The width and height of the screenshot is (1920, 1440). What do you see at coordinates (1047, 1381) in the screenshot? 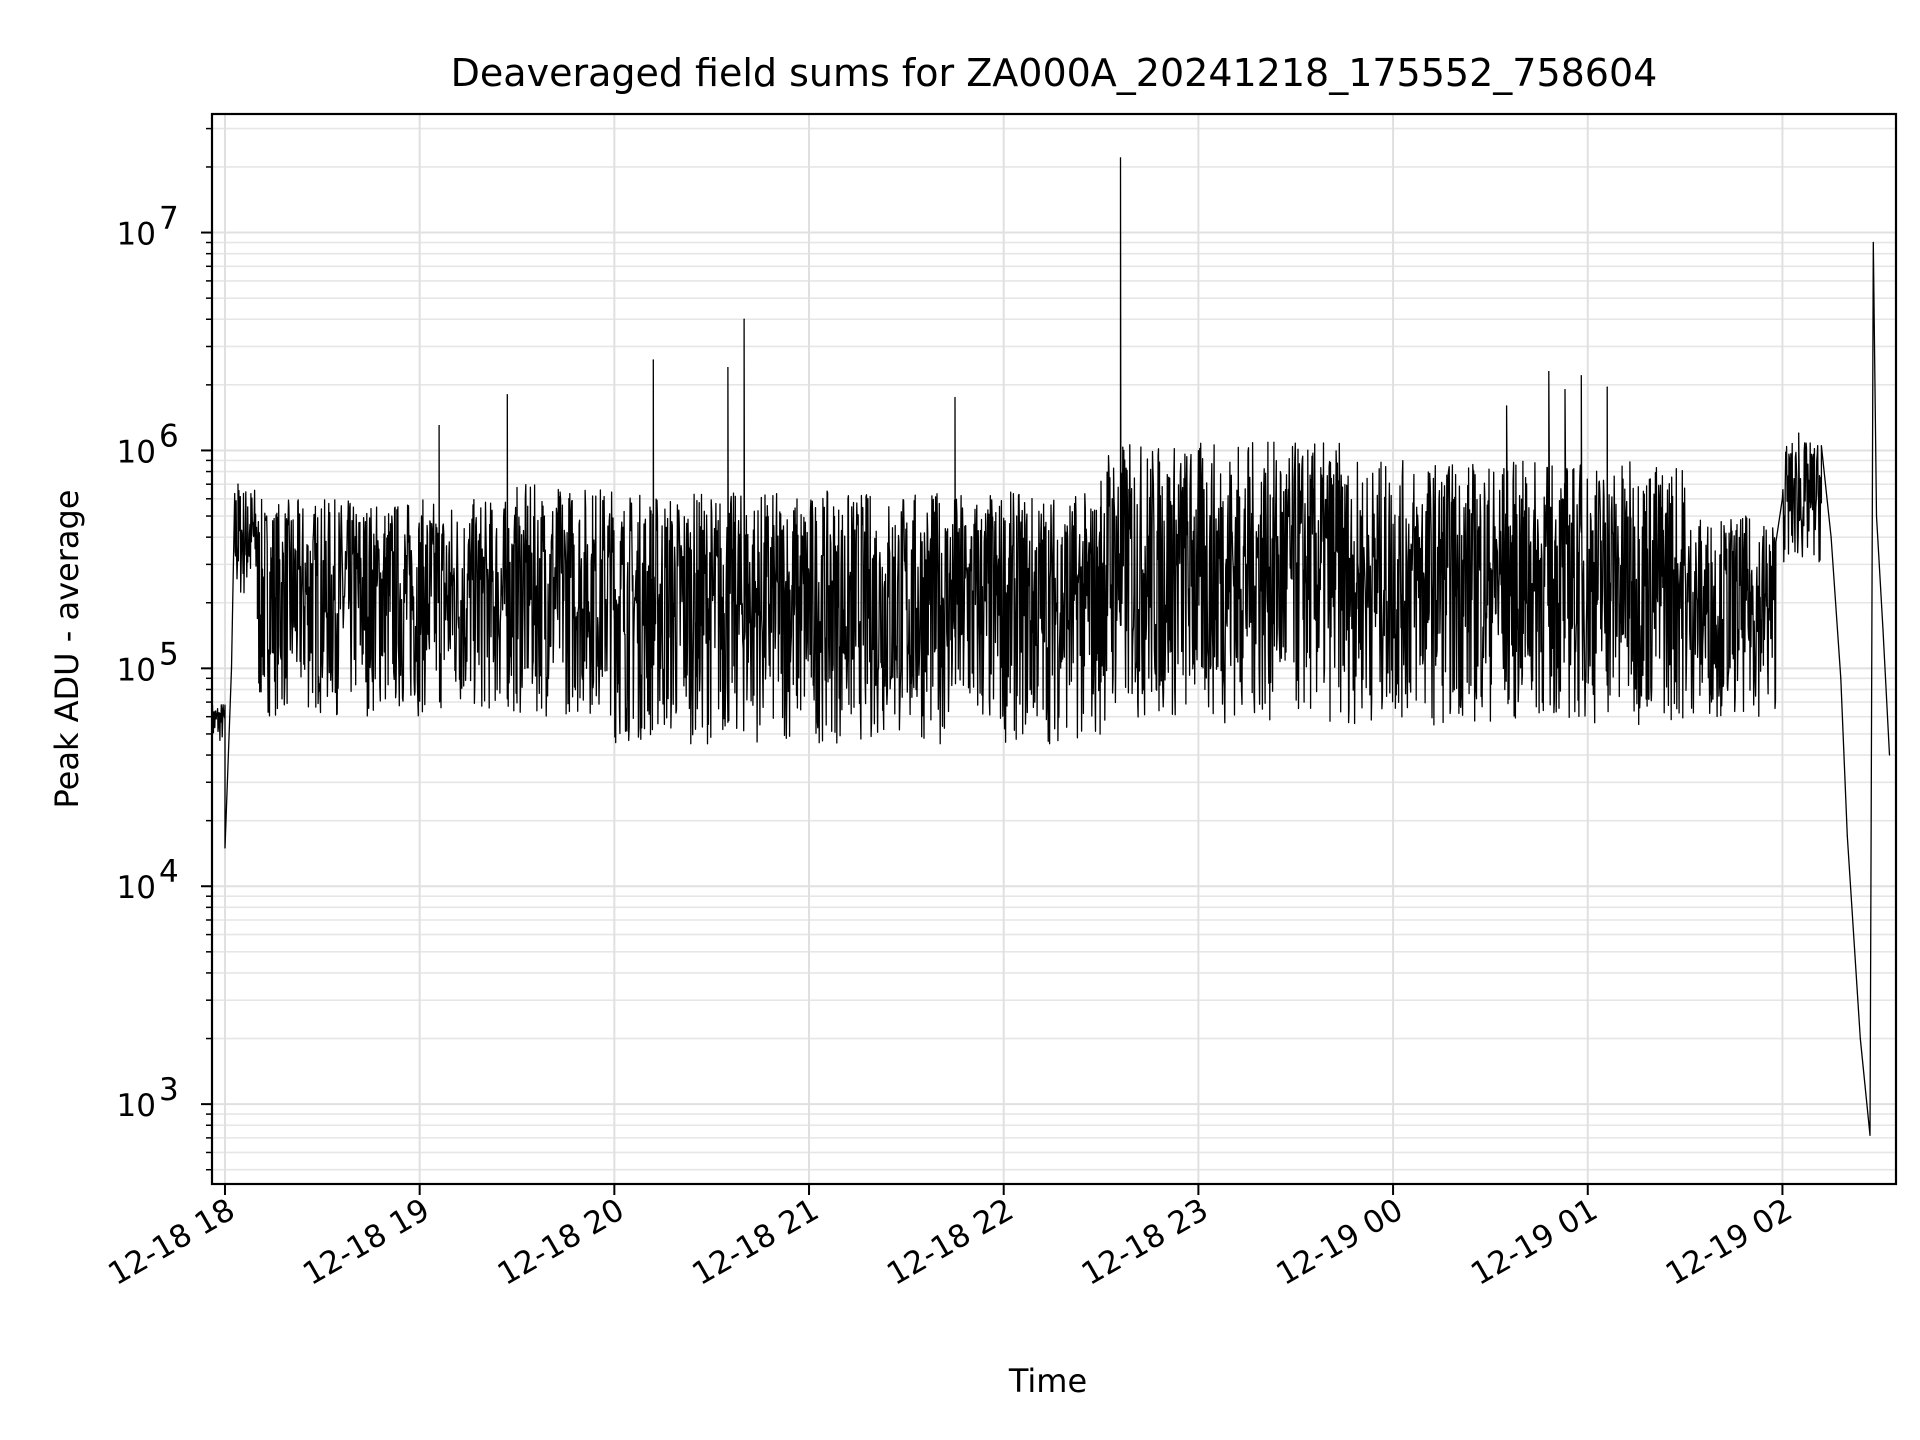
I see `x-axis-title: Time` at bounding box center [1047, 1381].